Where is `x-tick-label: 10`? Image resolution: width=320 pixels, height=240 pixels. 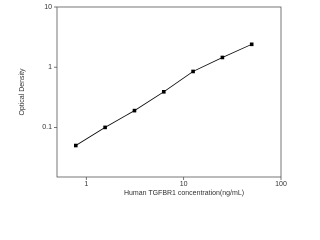
x-tick-label: 10 is located at coordinates (184, 184).